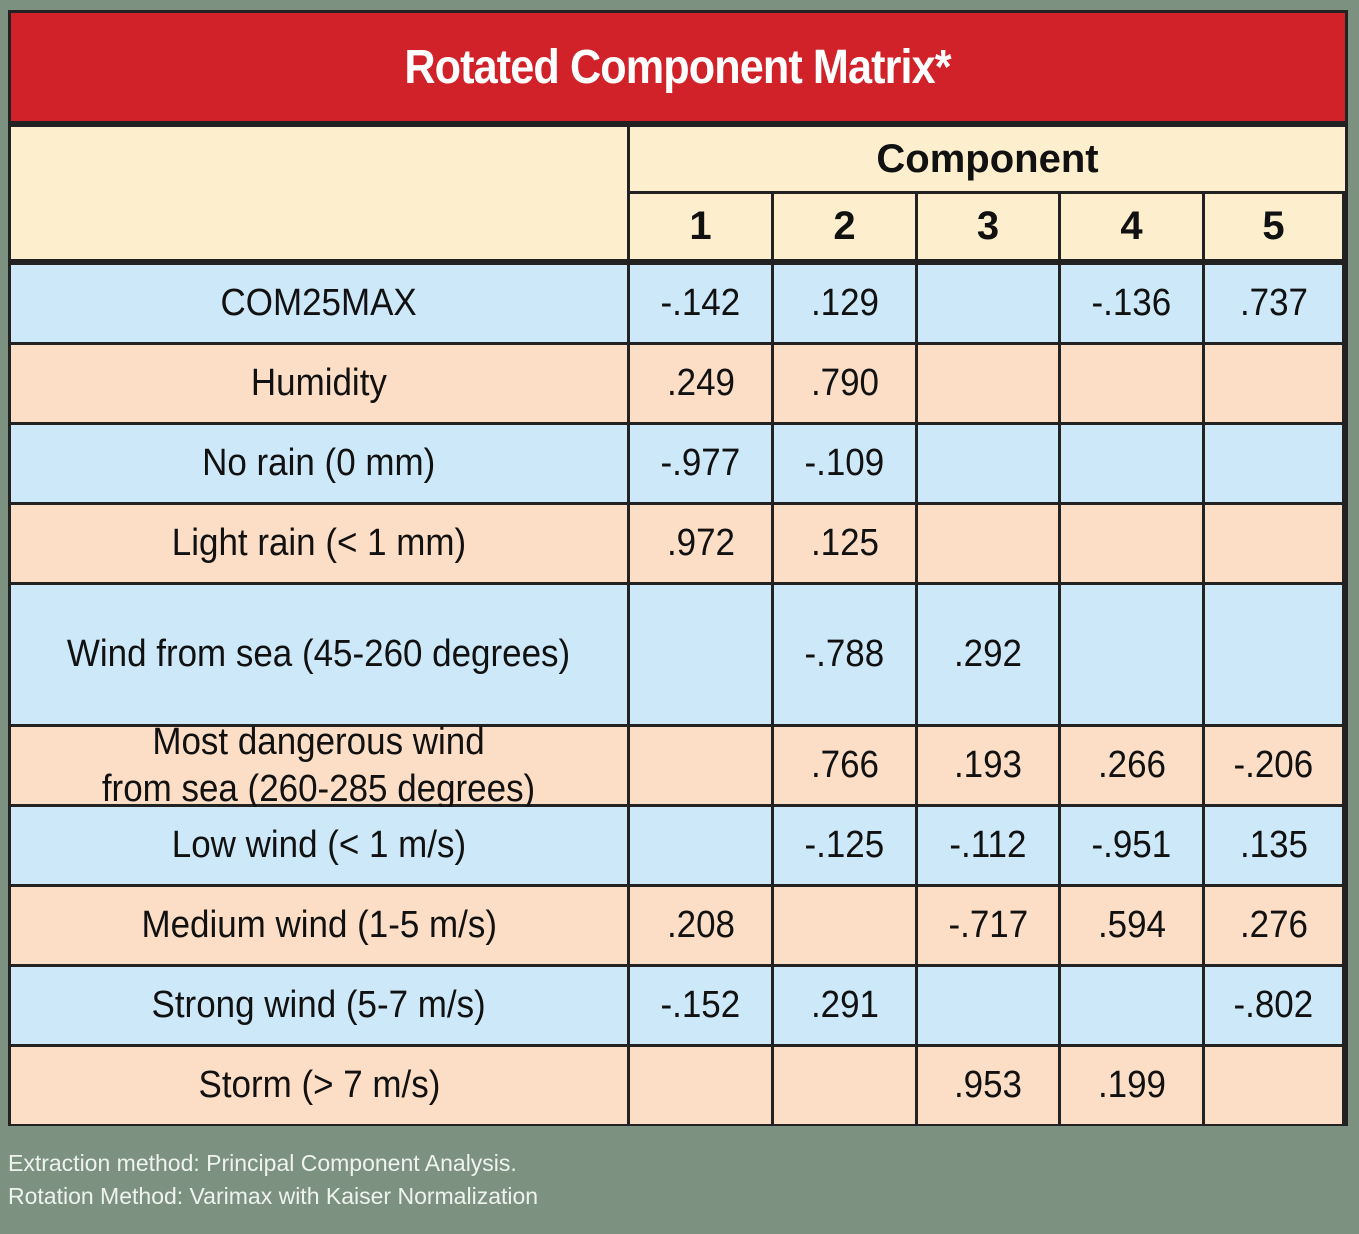 Image resolution: width=1359 pixels, height=1234 pixels. I want to click on row-label: Light rain (< 1 mm), so click(319, 543).